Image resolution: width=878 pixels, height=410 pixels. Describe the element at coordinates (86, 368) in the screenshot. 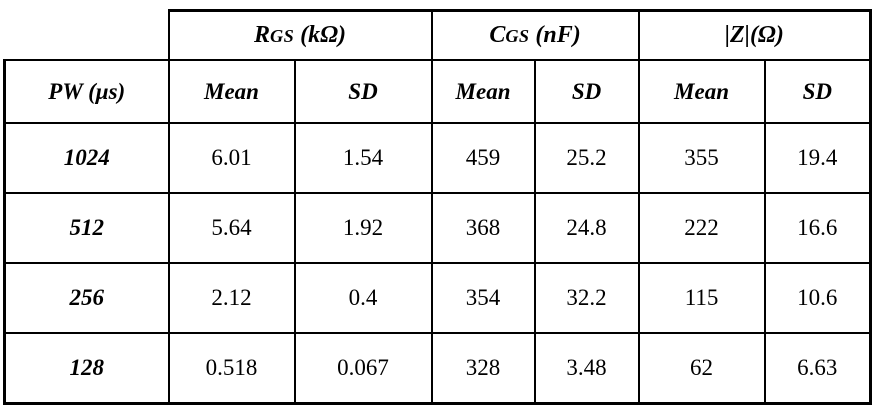

I see `row-label-128: 128` at that location.